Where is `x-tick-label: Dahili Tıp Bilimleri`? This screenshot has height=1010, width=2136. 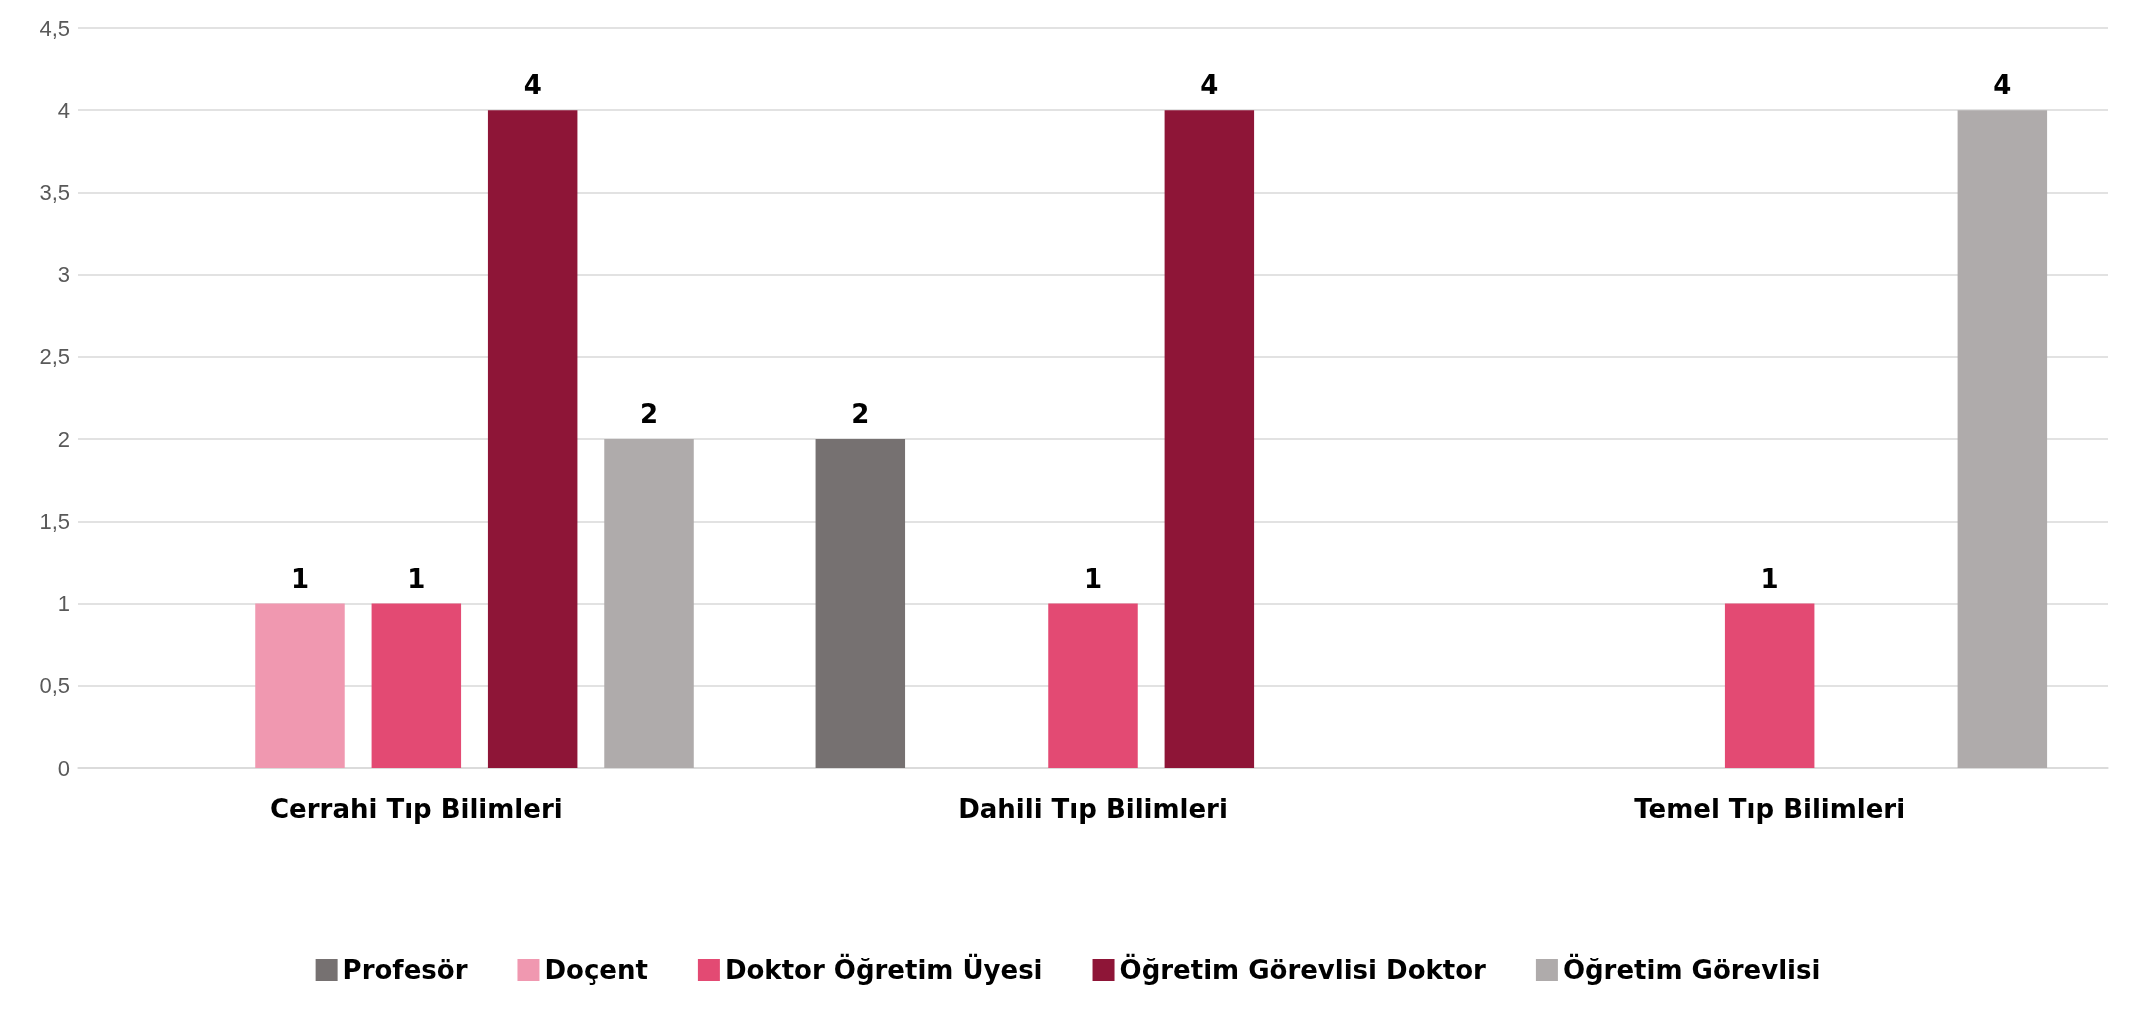 x-tick-label: Dahili Tıp Bilimleri is located at coordinates (1093, 809).